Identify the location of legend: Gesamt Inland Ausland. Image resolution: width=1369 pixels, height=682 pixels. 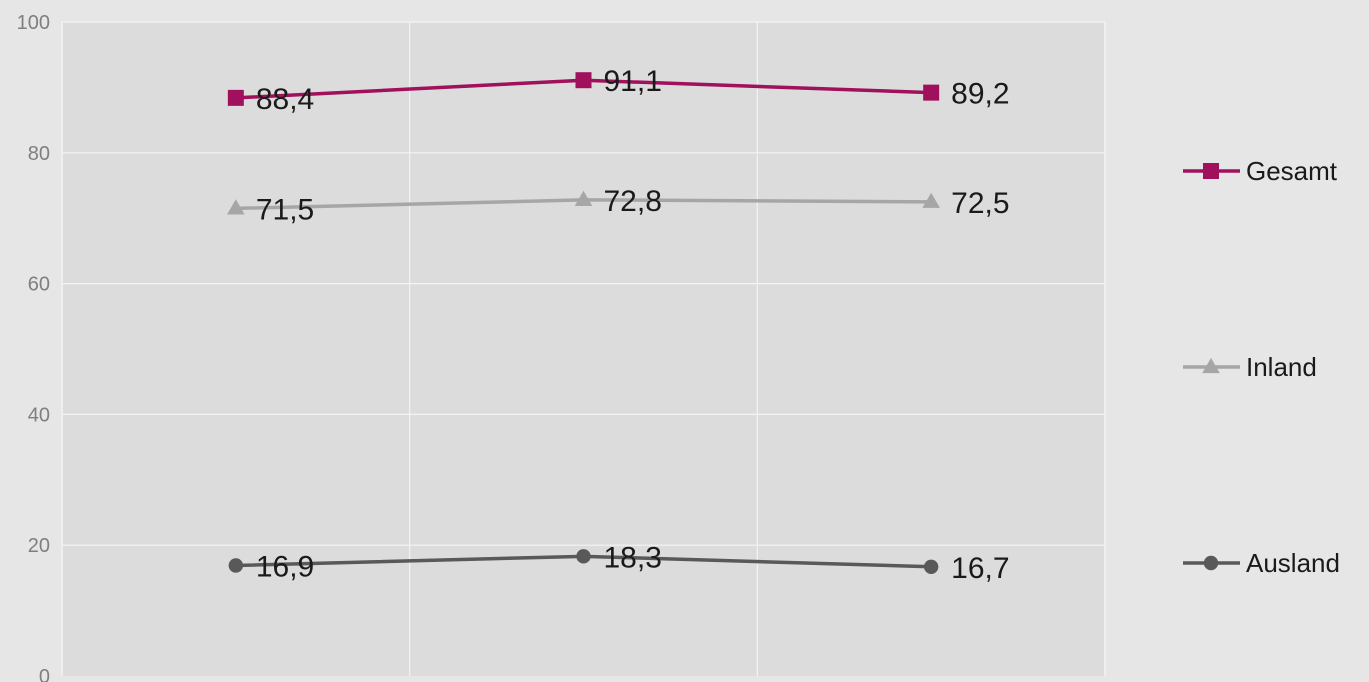
(1261, 367).